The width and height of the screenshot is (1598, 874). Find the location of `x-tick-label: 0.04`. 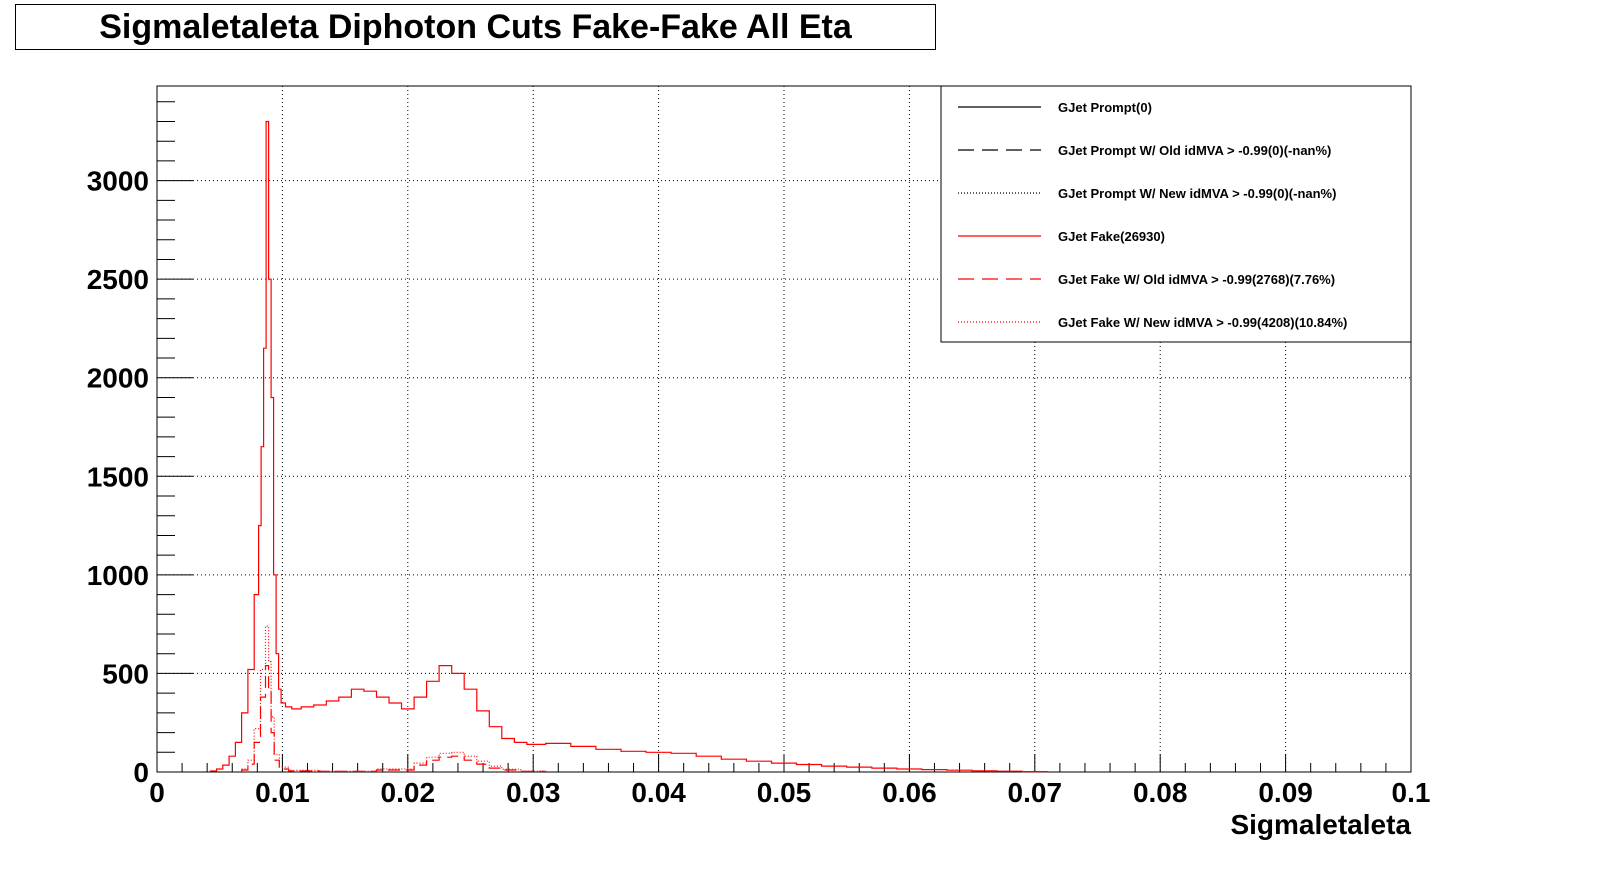

x-tick-label: 0.04 is located at coordinates (658, 792).